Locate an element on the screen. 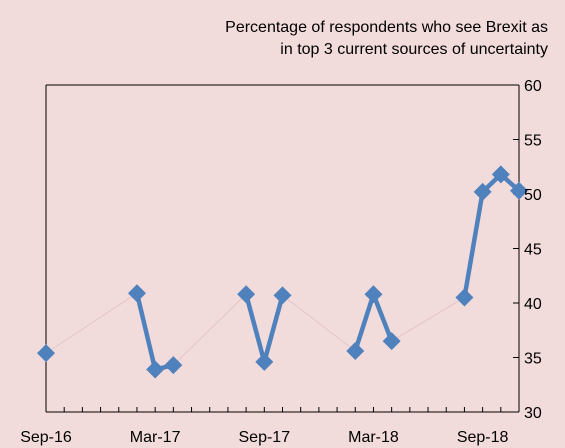  x-tick-label: Sep-16 is located at coordinates (46, 437).